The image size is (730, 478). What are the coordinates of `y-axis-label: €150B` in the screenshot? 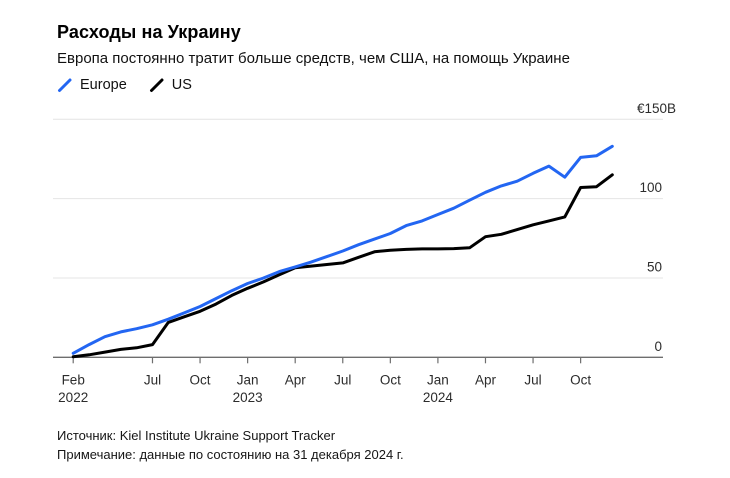 It's located at (656, 108).